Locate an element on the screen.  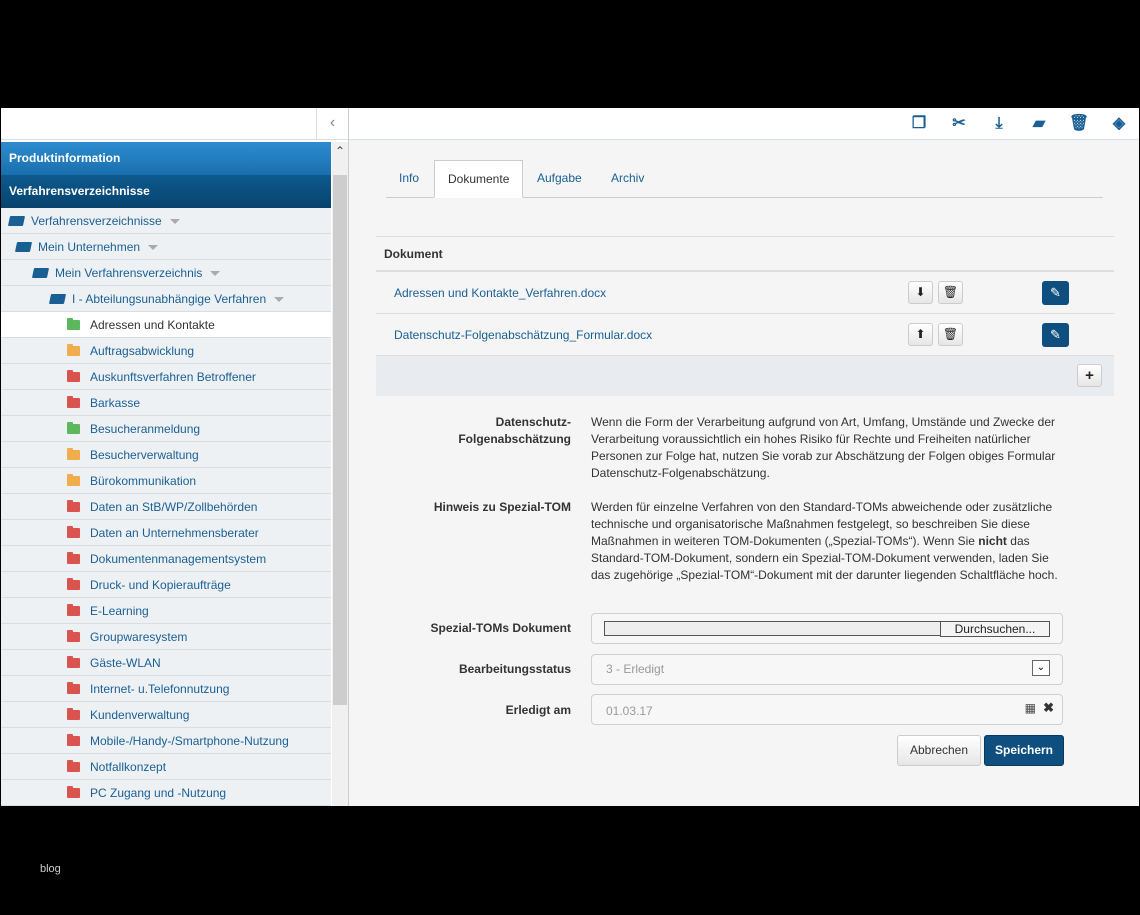
status-label: Bearbeitungsstatus is located at coordinates (514, 669).